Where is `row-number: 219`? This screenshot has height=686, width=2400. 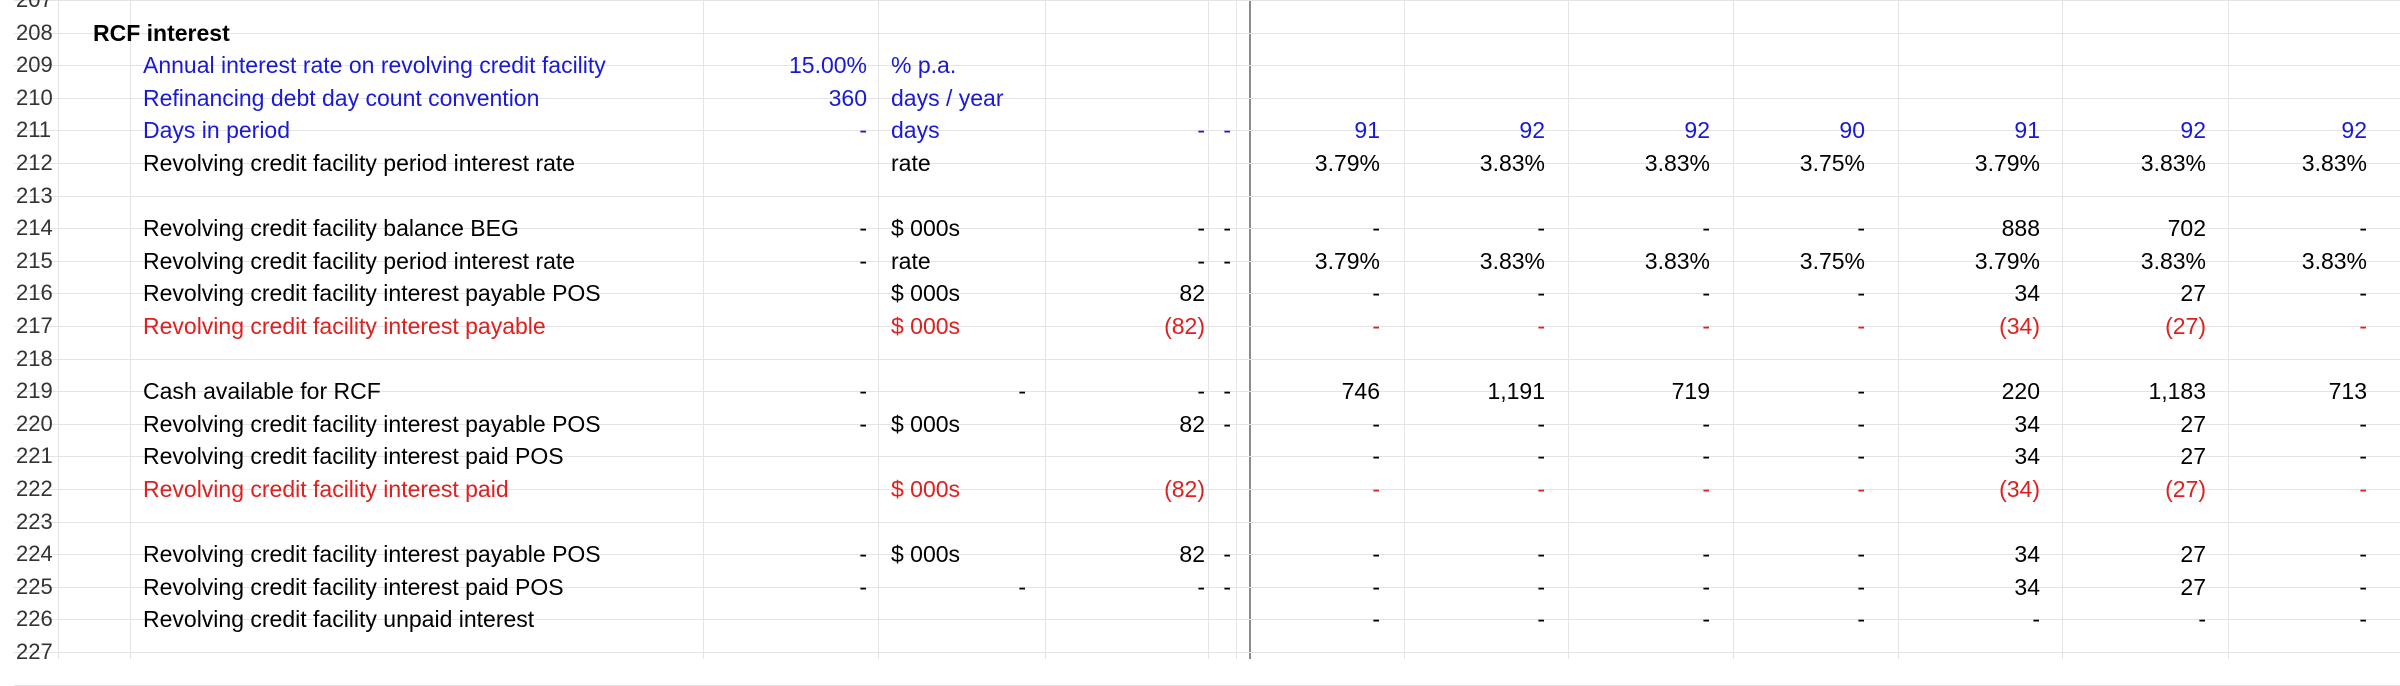
row-number: 219 is located at coordinates (34, 390).